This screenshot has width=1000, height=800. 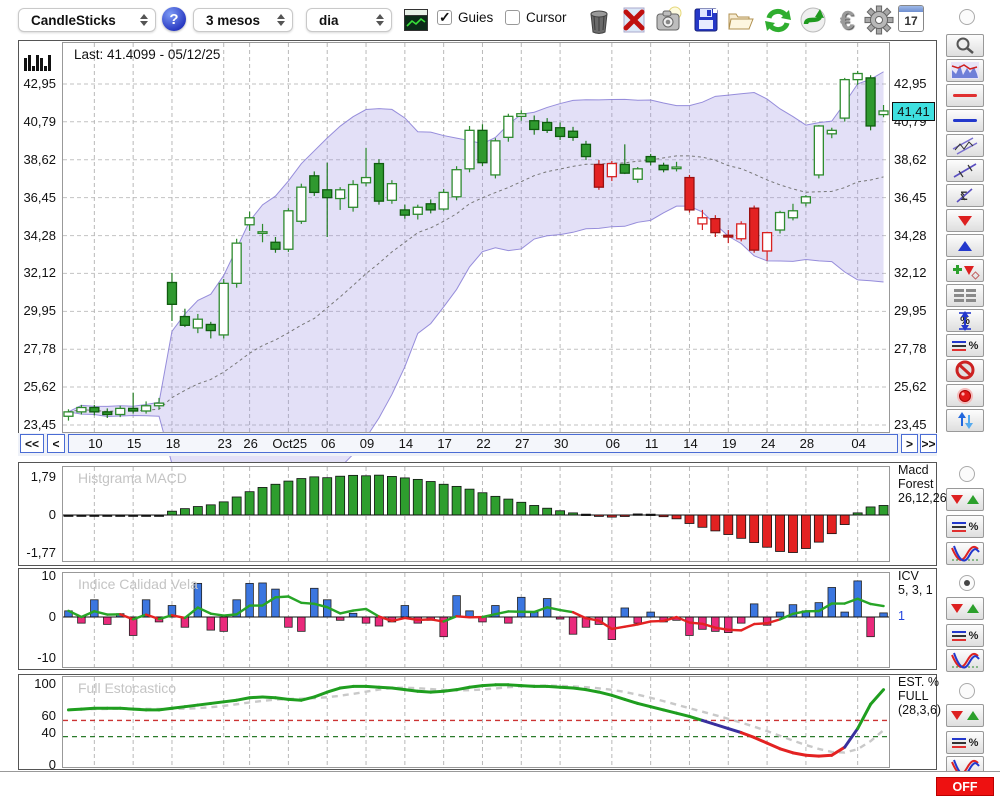 What do you see at coordinates (965, 270) in the screenshot?
I see `add-signal-button` at bounding box center [965, 270].